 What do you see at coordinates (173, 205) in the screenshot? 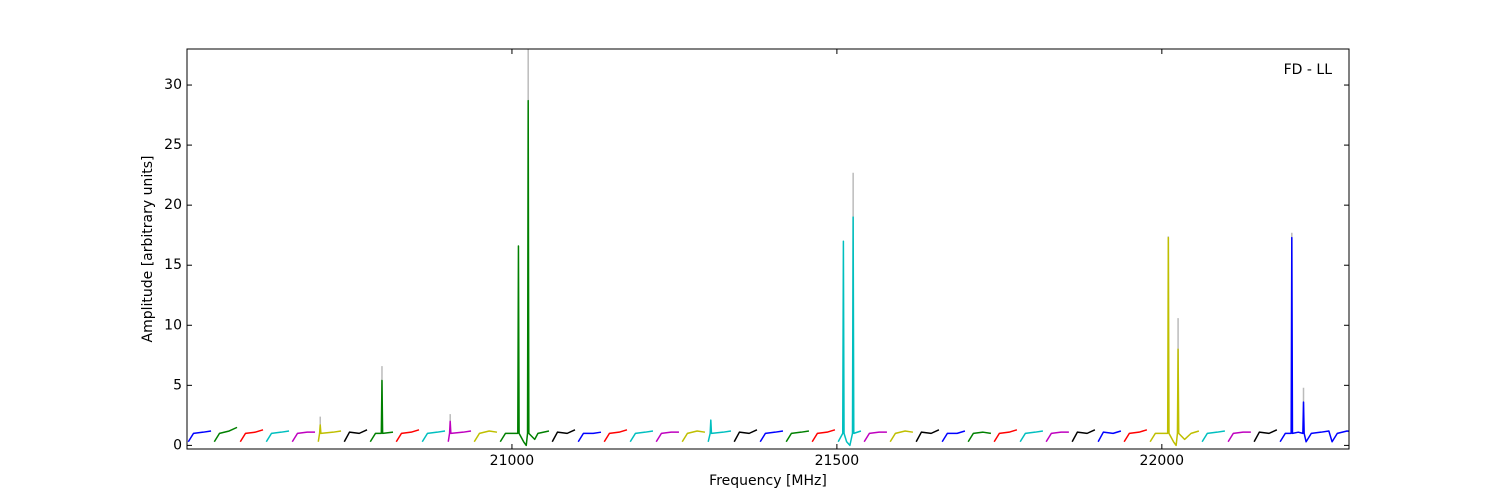
I see `y-tick-label: 20` at bounding box center [173, 205].